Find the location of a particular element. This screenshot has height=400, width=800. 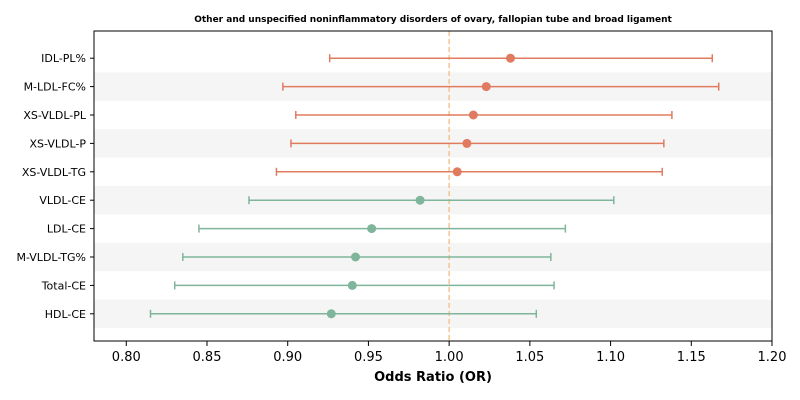

x-tick-label: 0.95 is located at coordinates (368, 357).